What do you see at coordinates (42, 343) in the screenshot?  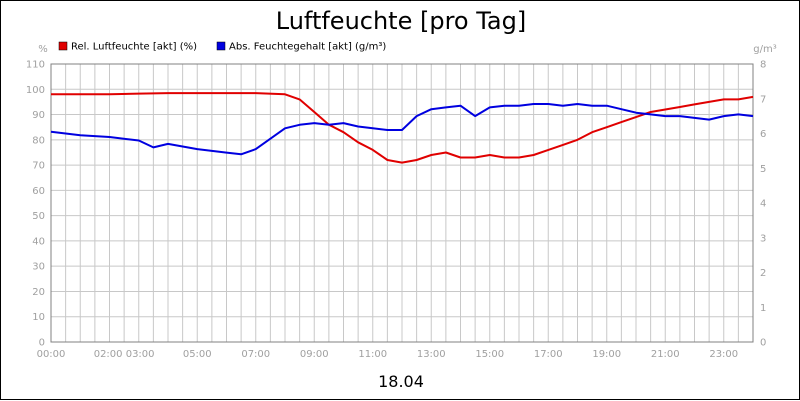 I see `y-left-tick-label: 0` at bounding box center [42, 343].